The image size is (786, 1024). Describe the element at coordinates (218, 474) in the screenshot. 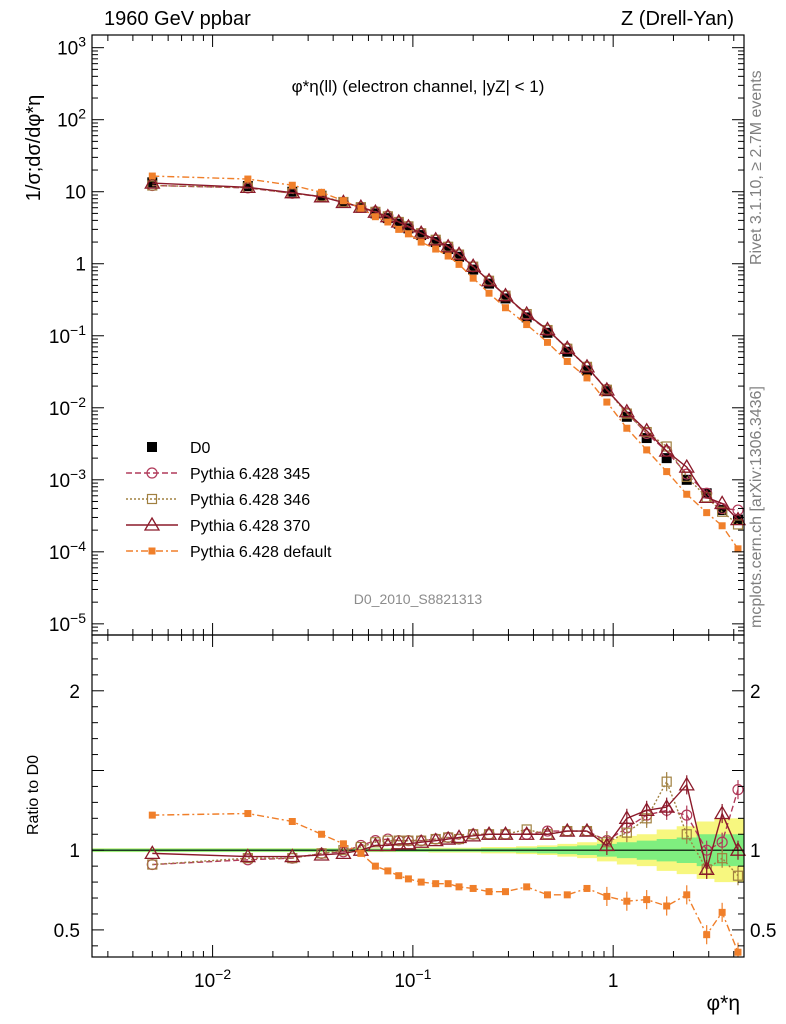

I see `legend-item-pythia-6-428-345: Pythia 6.428 345` at that location.